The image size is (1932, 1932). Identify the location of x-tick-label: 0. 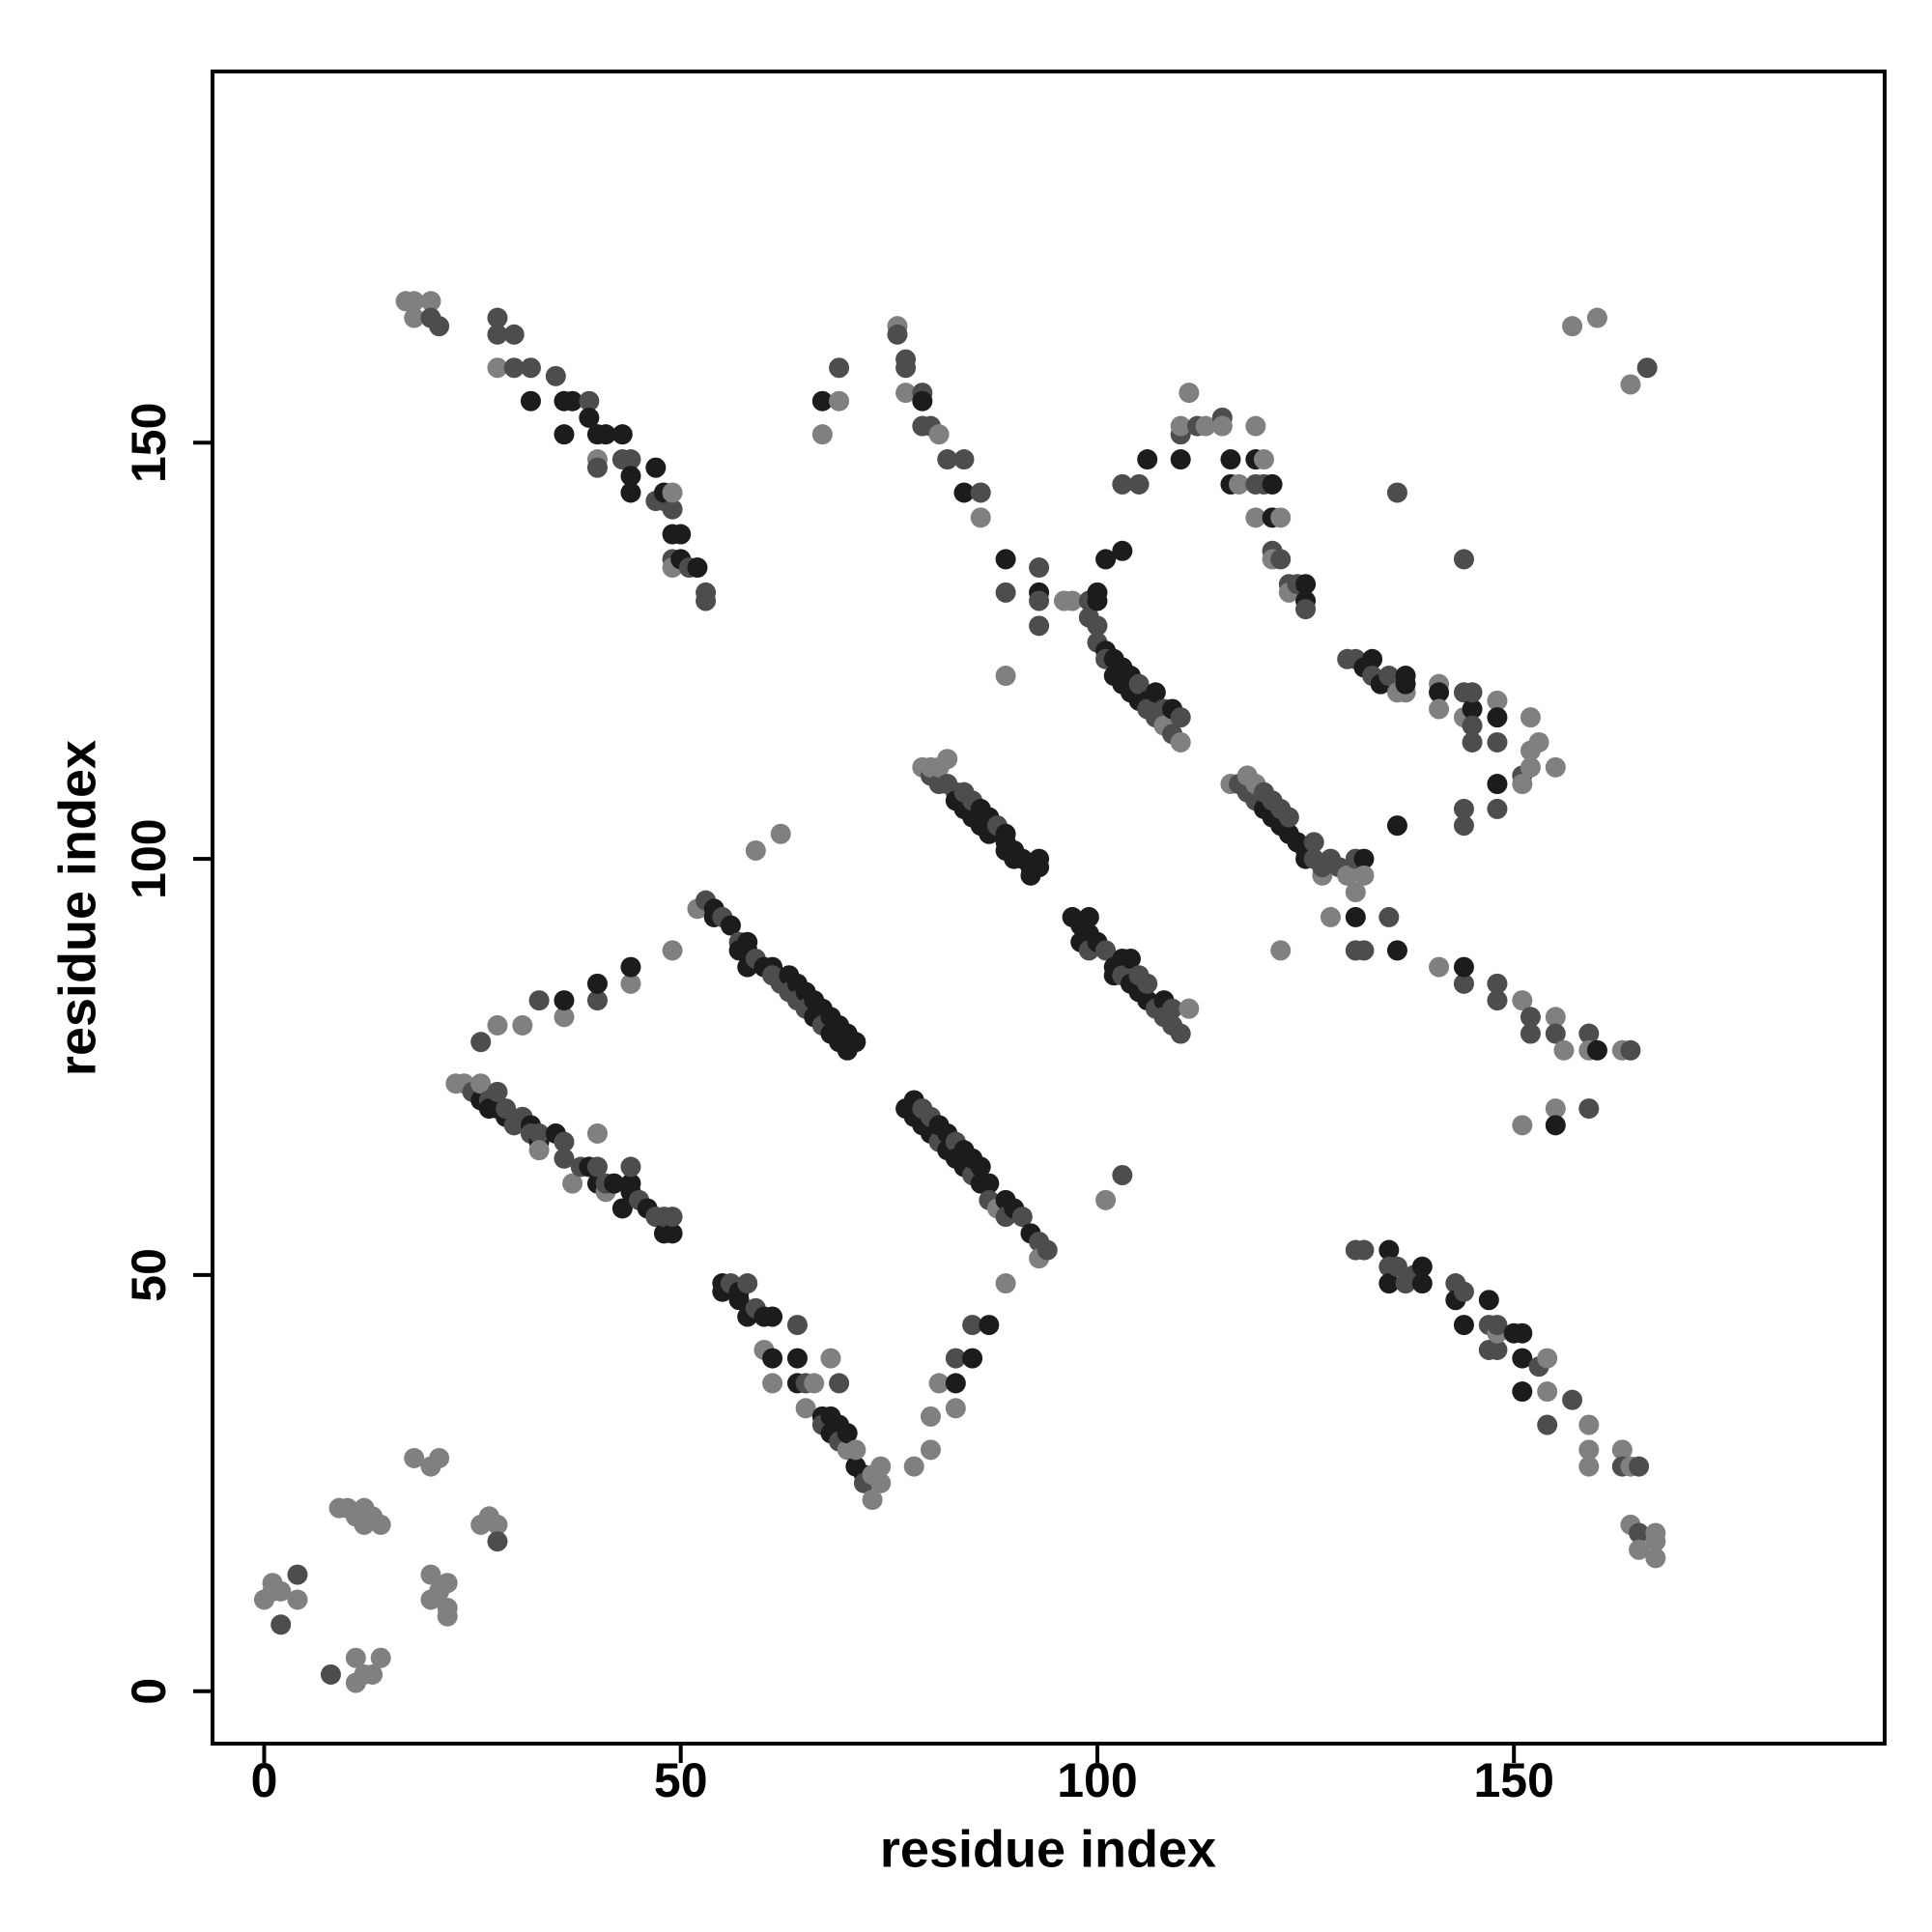
(264, 1780).